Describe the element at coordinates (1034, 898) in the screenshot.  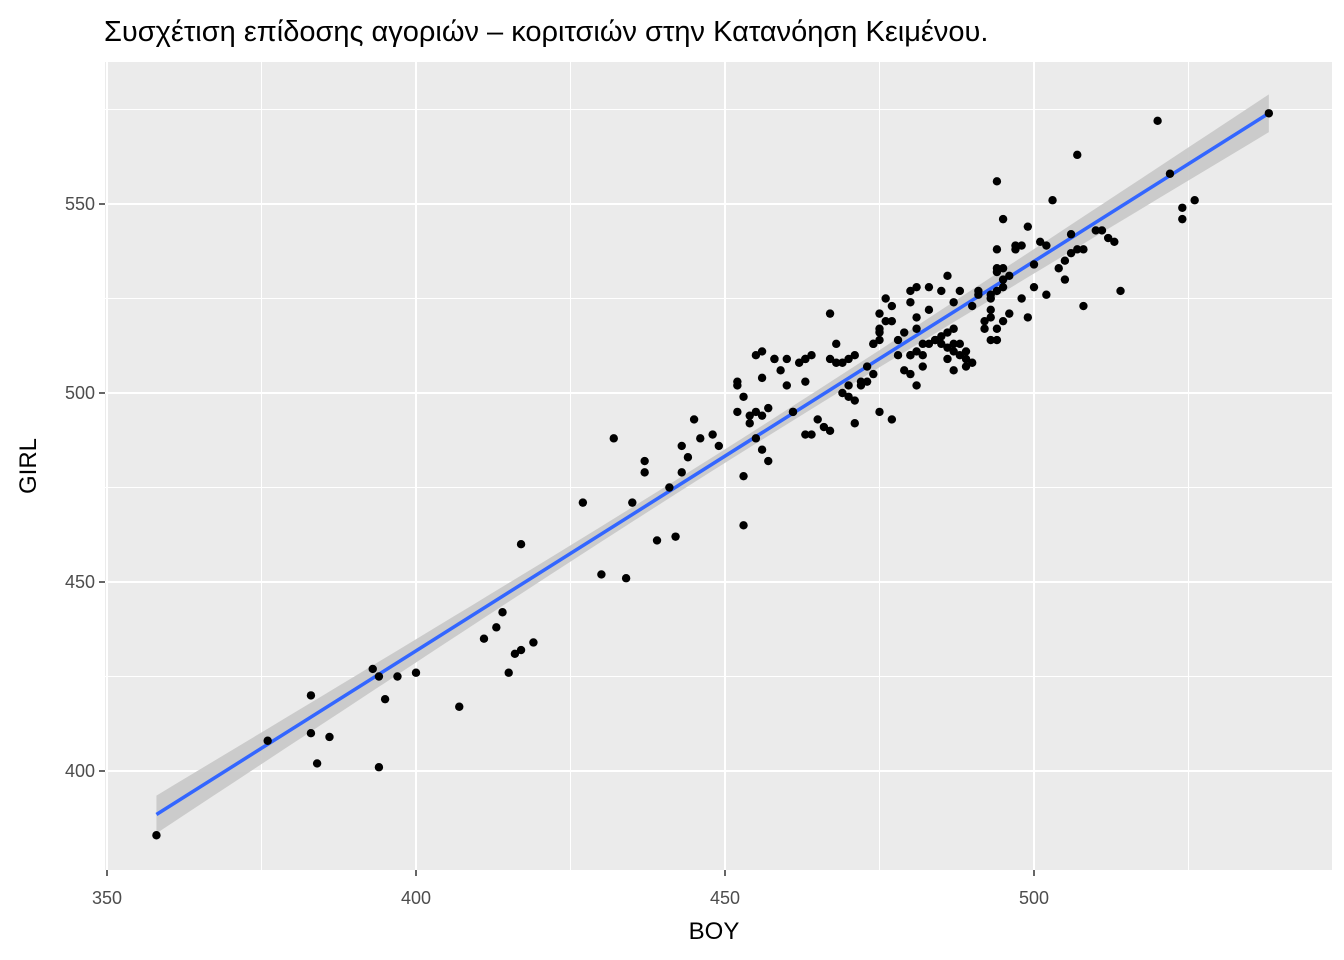
I see `x-tick-label: 500` at that location.